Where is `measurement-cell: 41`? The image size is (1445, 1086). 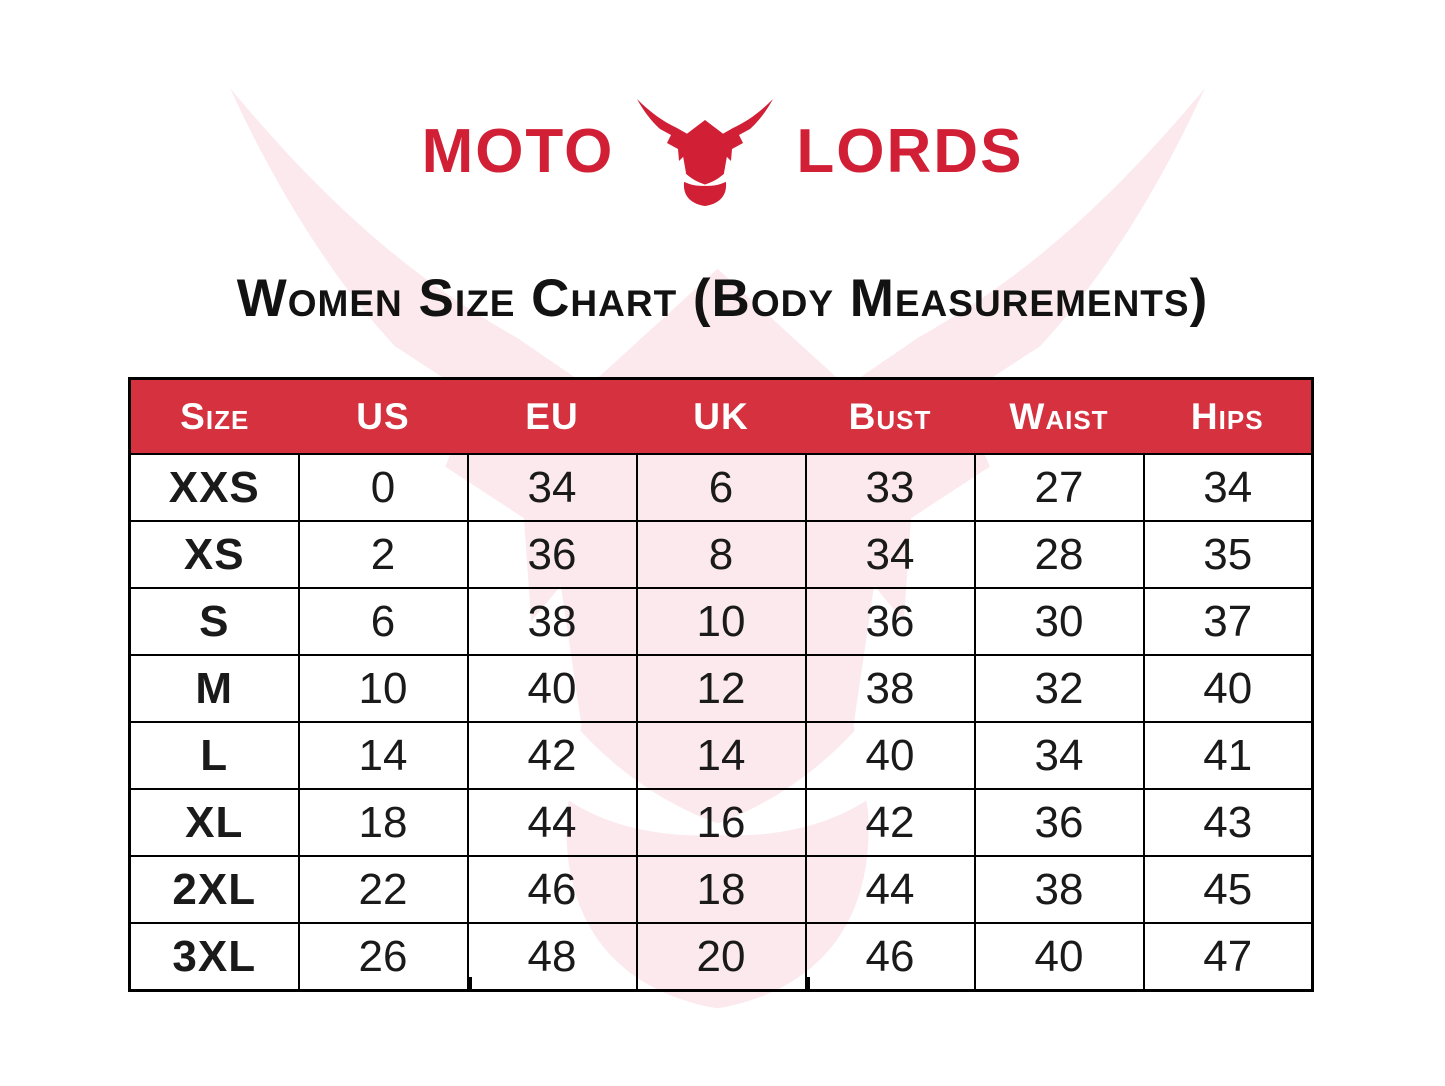 measurement-cell: 41 is located at coordinates (1228, 755).